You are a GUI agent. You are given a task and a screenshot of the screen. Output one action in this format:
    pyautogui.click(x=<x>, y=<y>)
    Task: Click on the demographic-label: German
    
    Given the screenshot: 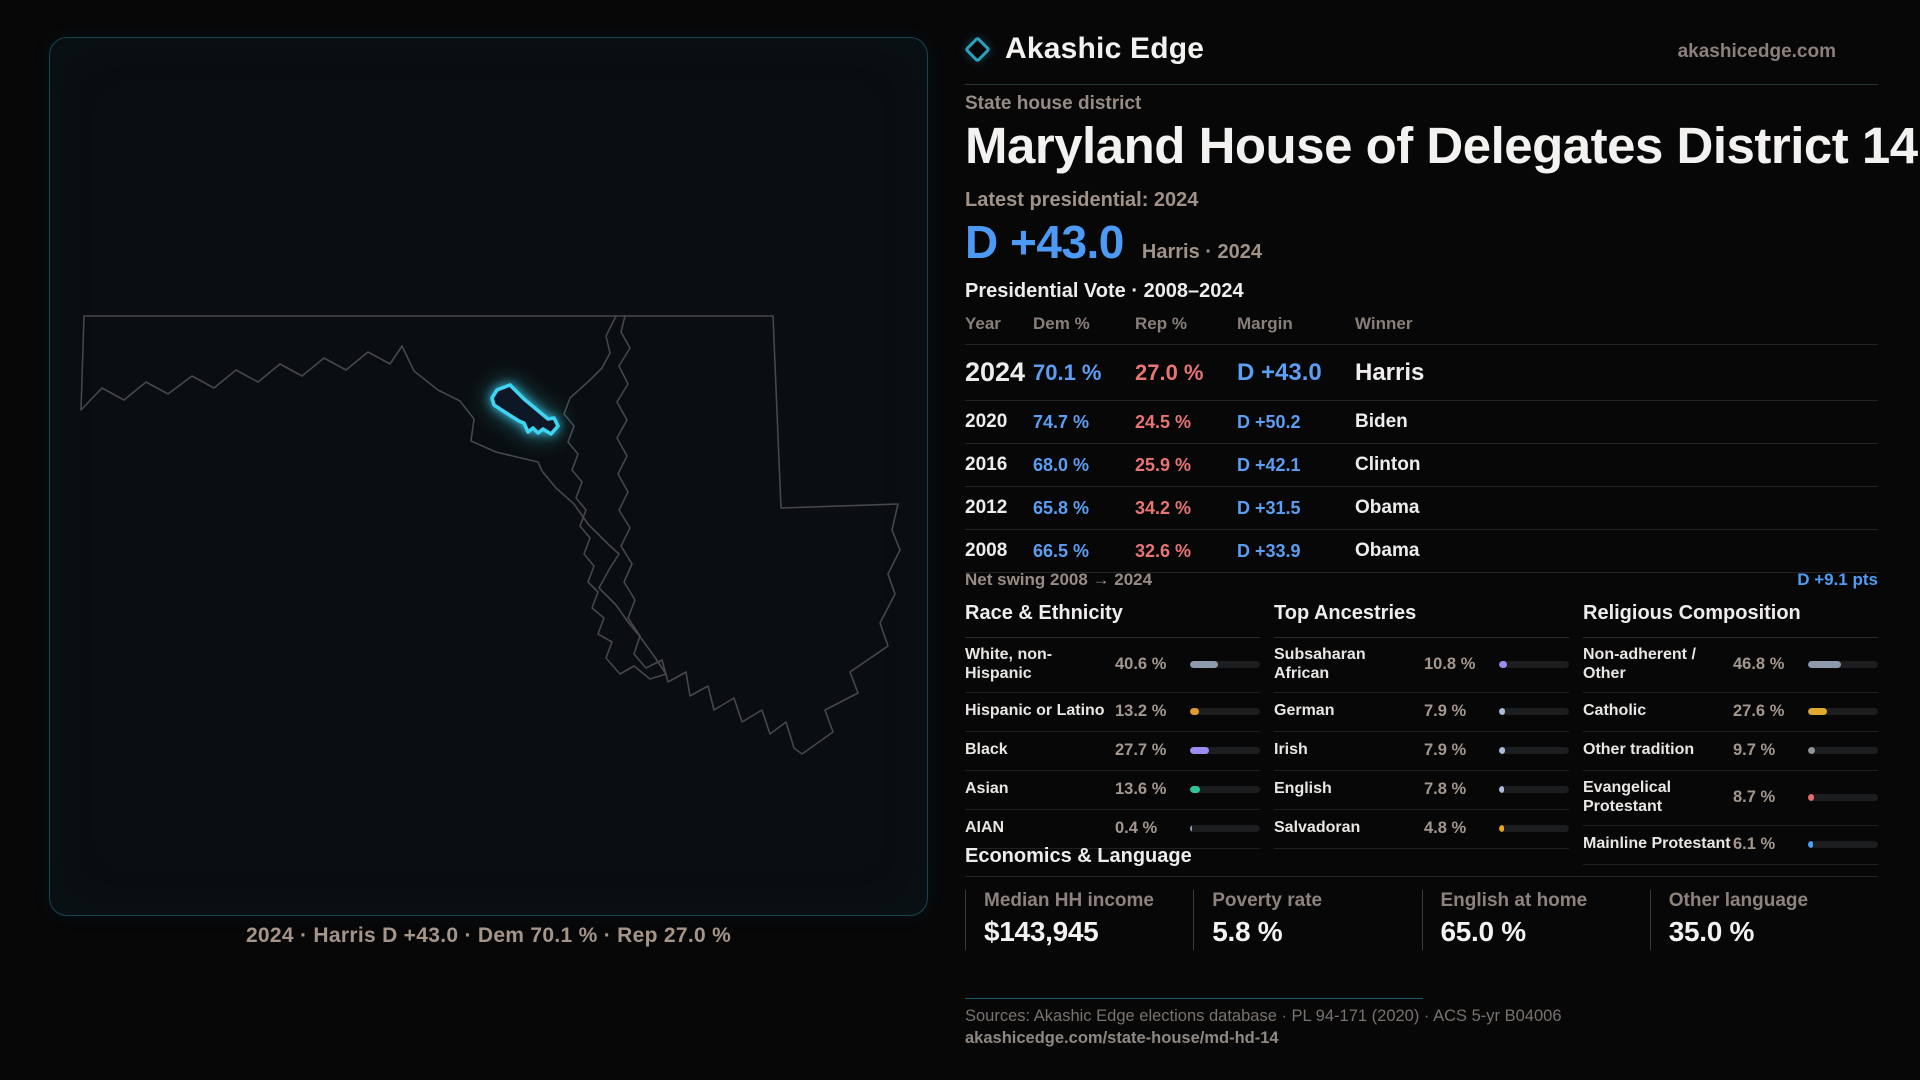 What is the action you would take?
    pyautogui.click(x=1304, y=711)
    